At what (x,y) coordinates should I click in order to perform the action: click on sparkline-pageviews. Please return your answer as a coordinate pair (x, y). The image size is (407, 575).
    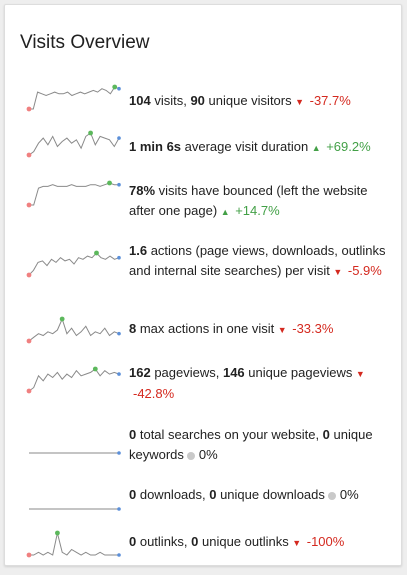
    Looking at the image, I should click on (73, 380).